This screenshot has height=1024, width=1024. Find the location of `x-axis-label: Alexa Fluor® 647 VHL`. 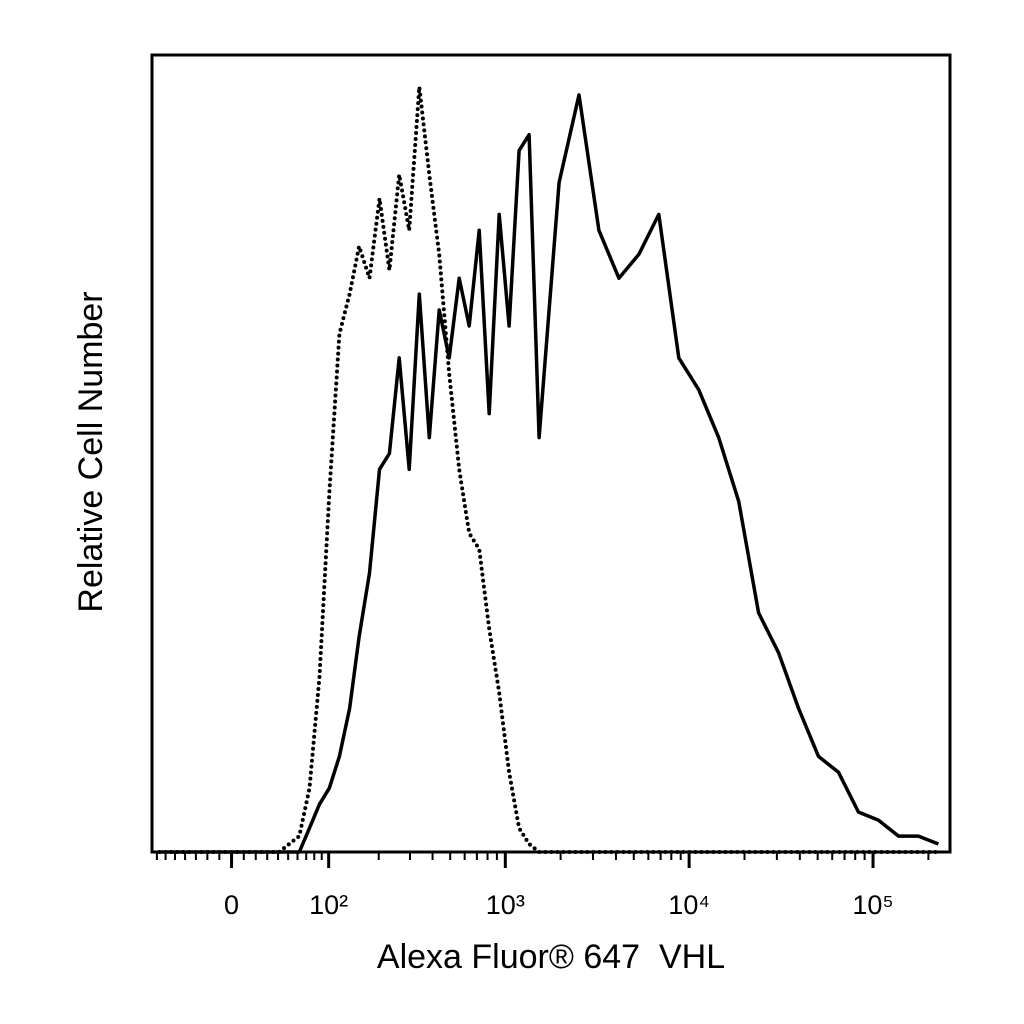

x-axis-label: Alexa Fluor® 647 VHL is located at coordinates (551, 957).